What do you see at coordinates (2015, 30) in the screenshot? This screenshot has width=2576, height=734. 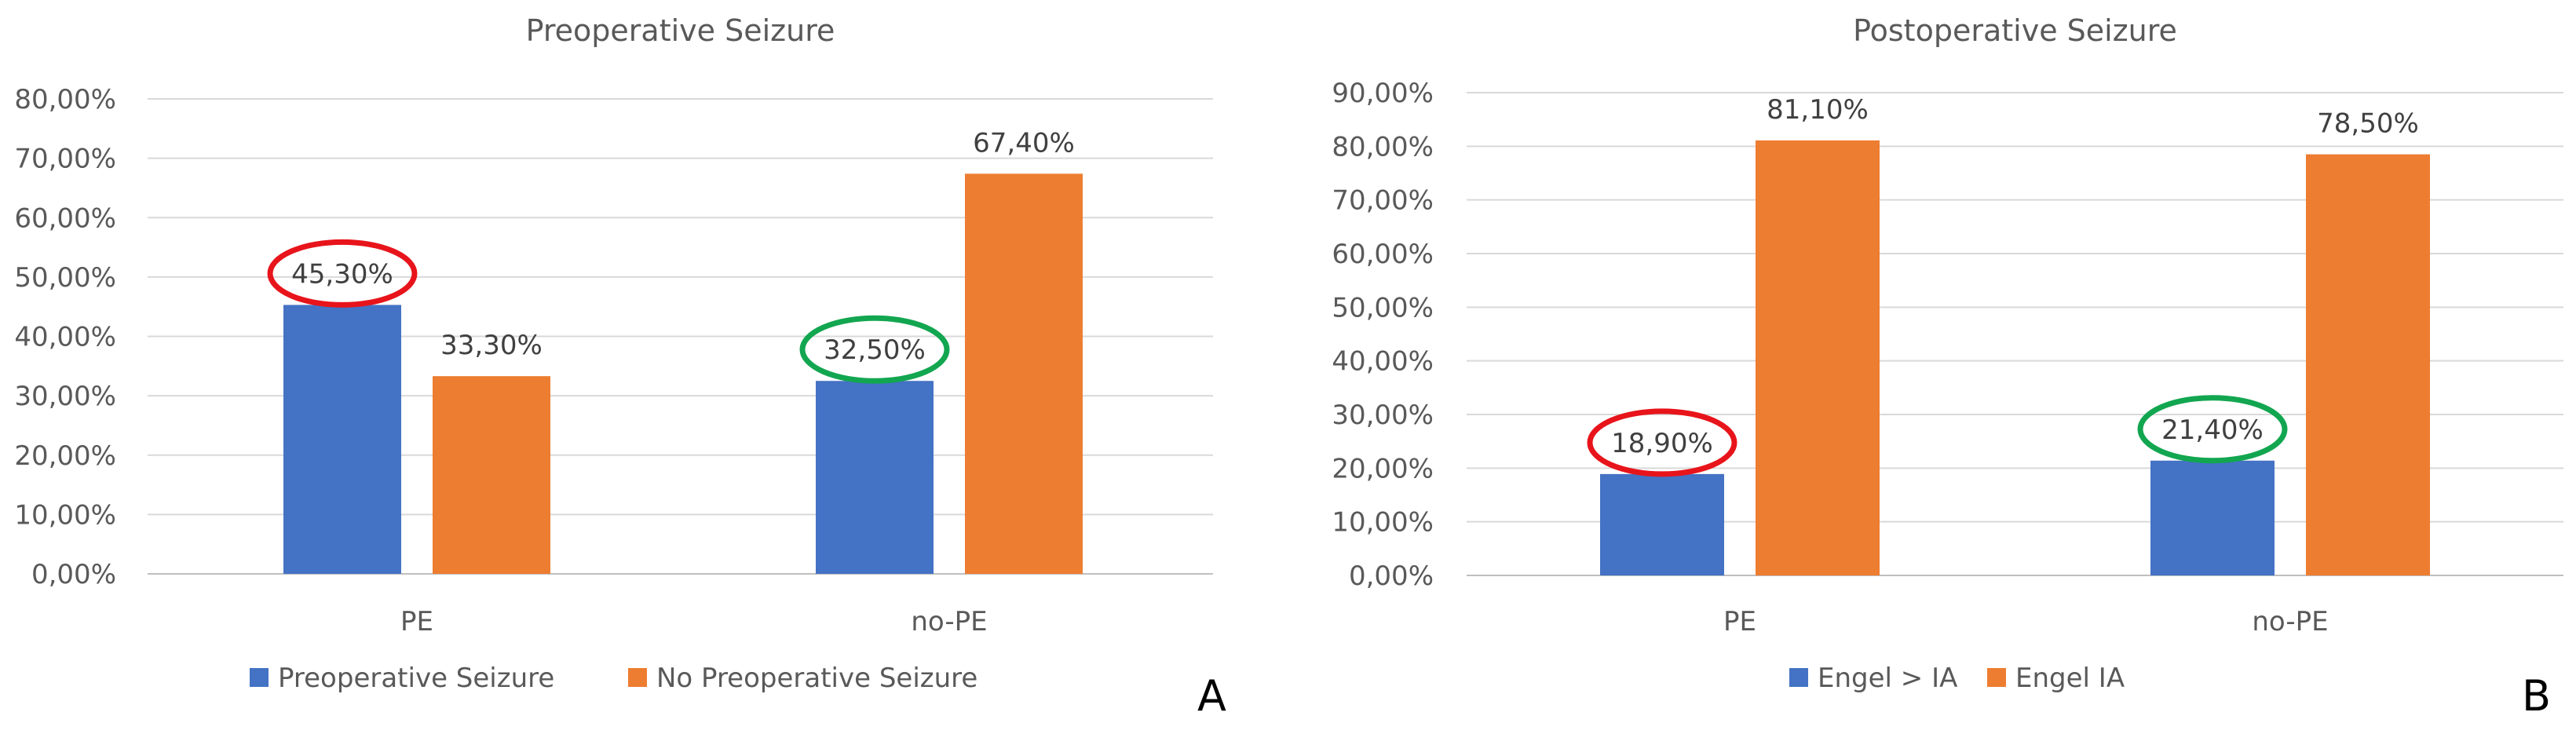 I see `chart-title: Postoperative Seizure` at bounding box center [2015, 30].